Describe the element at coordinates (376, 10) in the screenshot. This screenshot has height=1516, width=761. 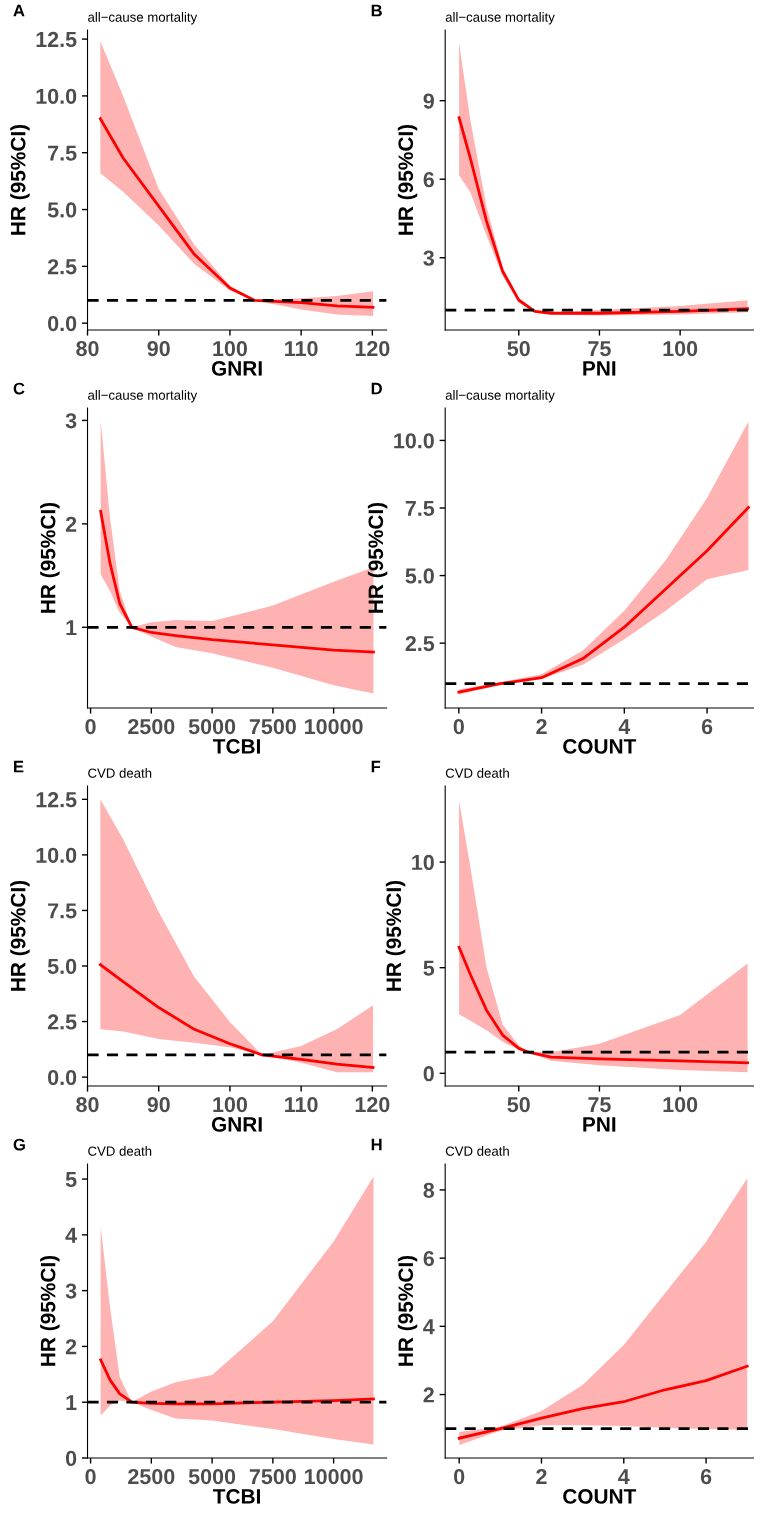
I see `text: B` at that location.